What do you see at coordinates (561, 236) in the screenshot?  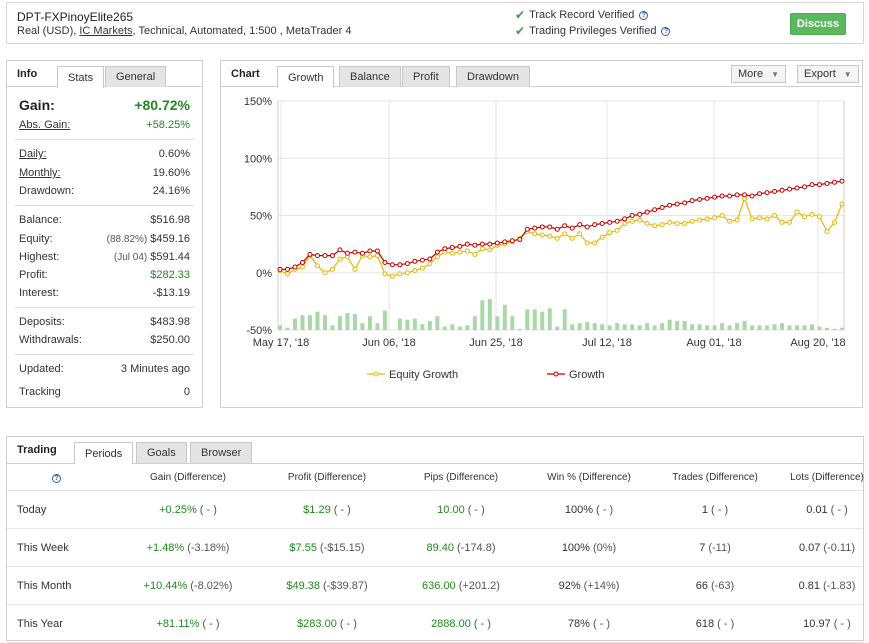 I see `equity-growth-line` at bounding box center [561, 236].